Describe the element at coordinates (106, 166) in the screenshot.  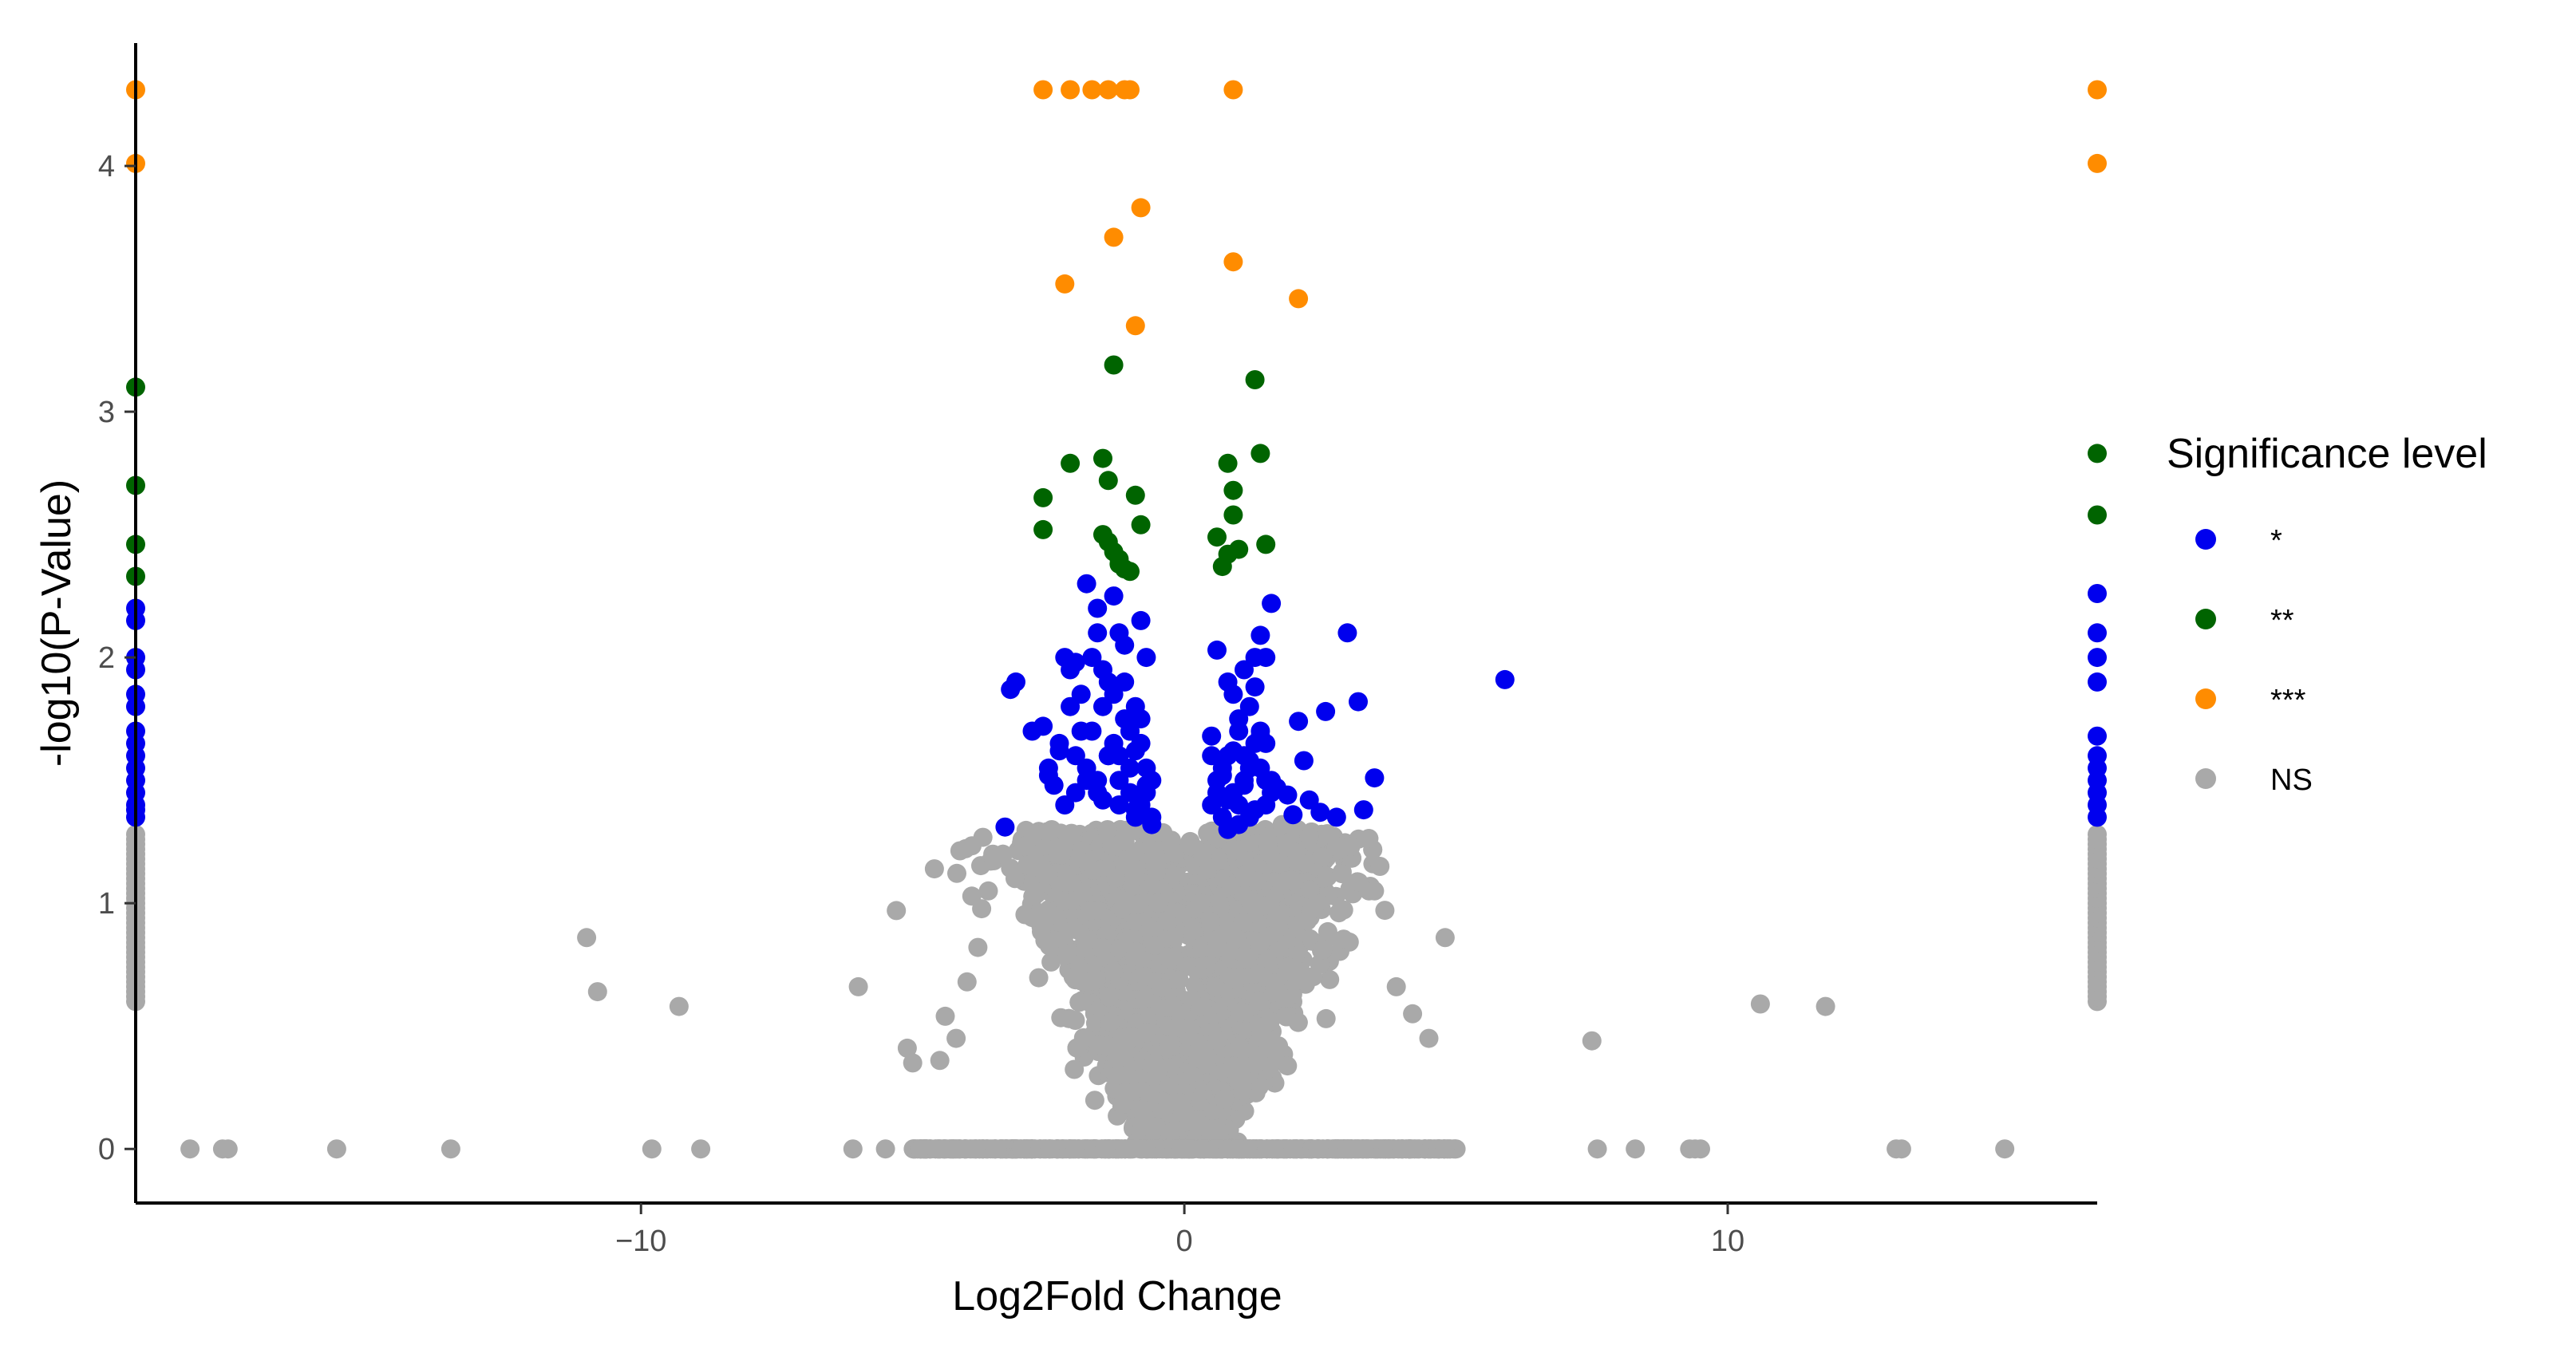
I see `y-tick-label: 4` at that location.